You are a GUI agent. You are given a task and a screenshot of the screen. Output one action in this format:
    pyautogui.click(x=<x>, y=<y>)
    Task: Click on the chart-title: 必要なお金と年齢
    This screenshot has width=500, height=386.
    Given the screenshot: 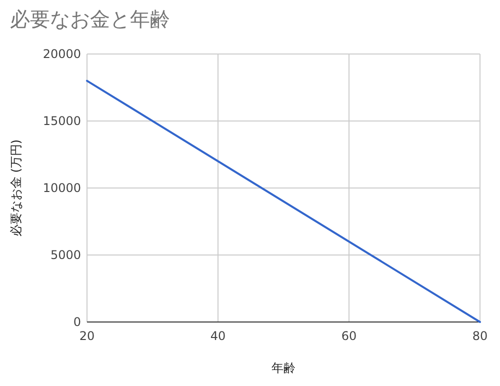 What is the action you would take?
    pyautogui.click(x=90, y=19)
    